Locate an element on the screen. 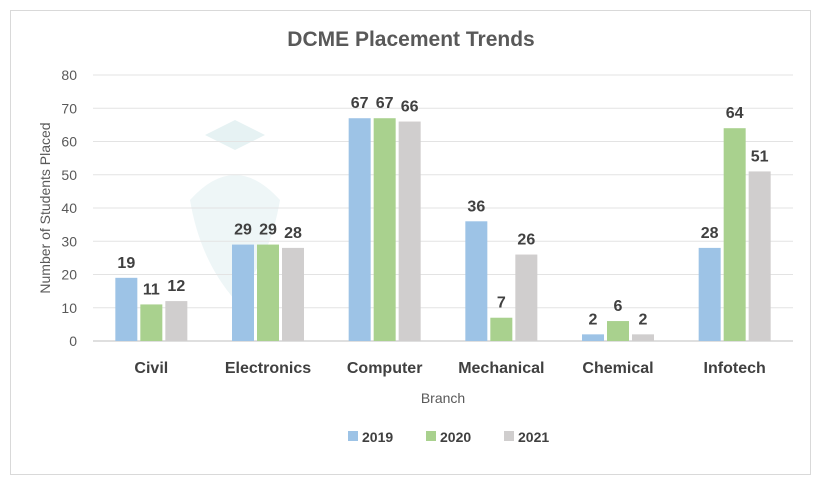 Image resolution: width=822 pixels, height=486 pixels. data-label: 19 is located at coordinates (126, 263).